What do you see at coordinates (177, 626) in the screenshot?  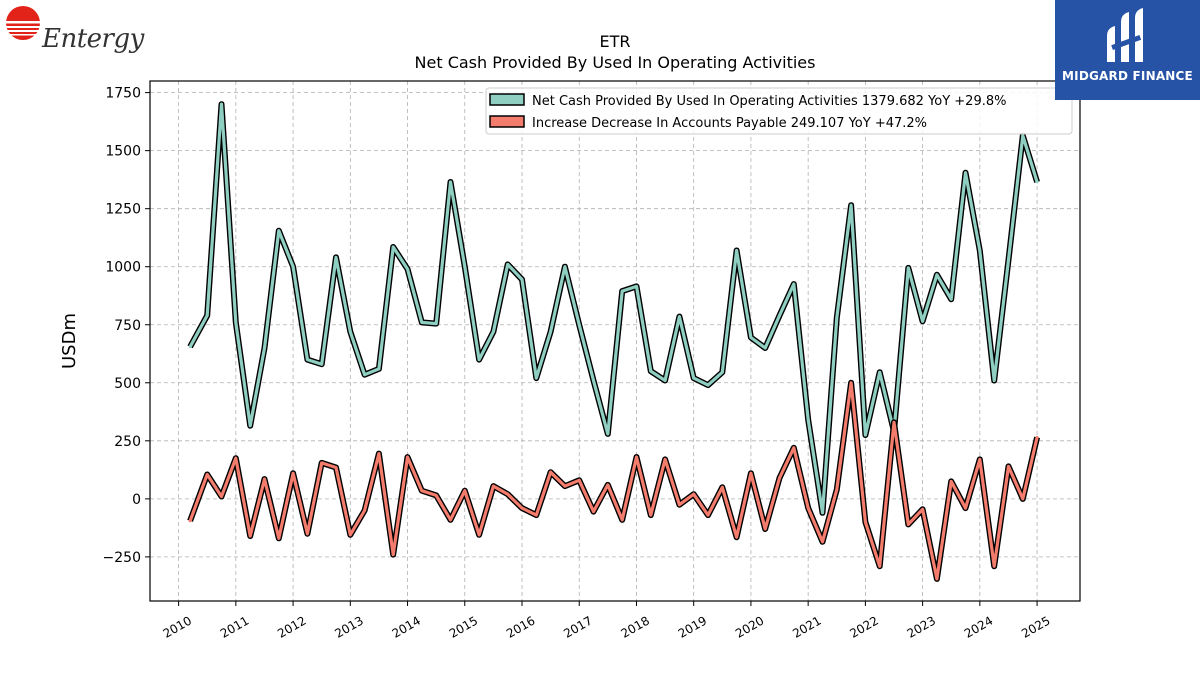 I see `x-tick-label: 2010` at bounding box center [177, 626].